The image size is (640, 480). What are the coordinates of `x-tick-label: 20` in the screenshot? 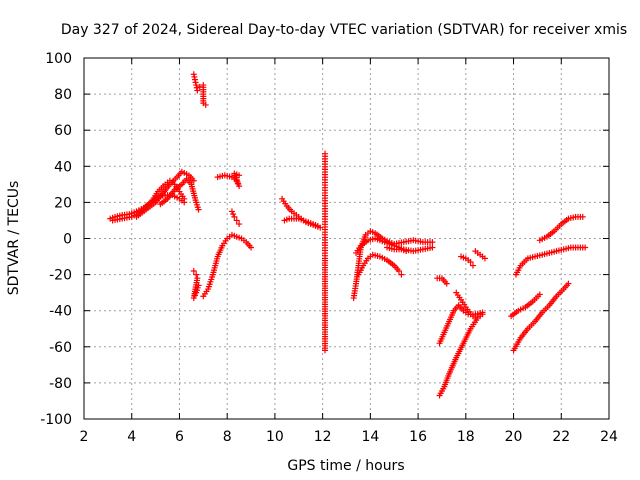 It's located at (514, 437).